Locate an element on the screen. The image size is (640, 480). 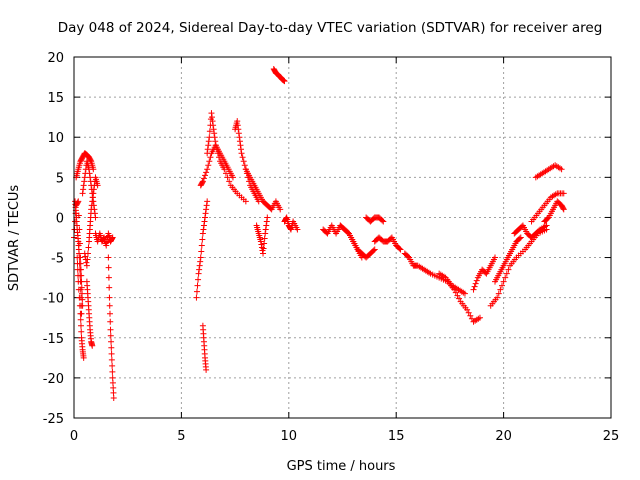
y-tick-label: 15 is located at coordinates (55, 98).